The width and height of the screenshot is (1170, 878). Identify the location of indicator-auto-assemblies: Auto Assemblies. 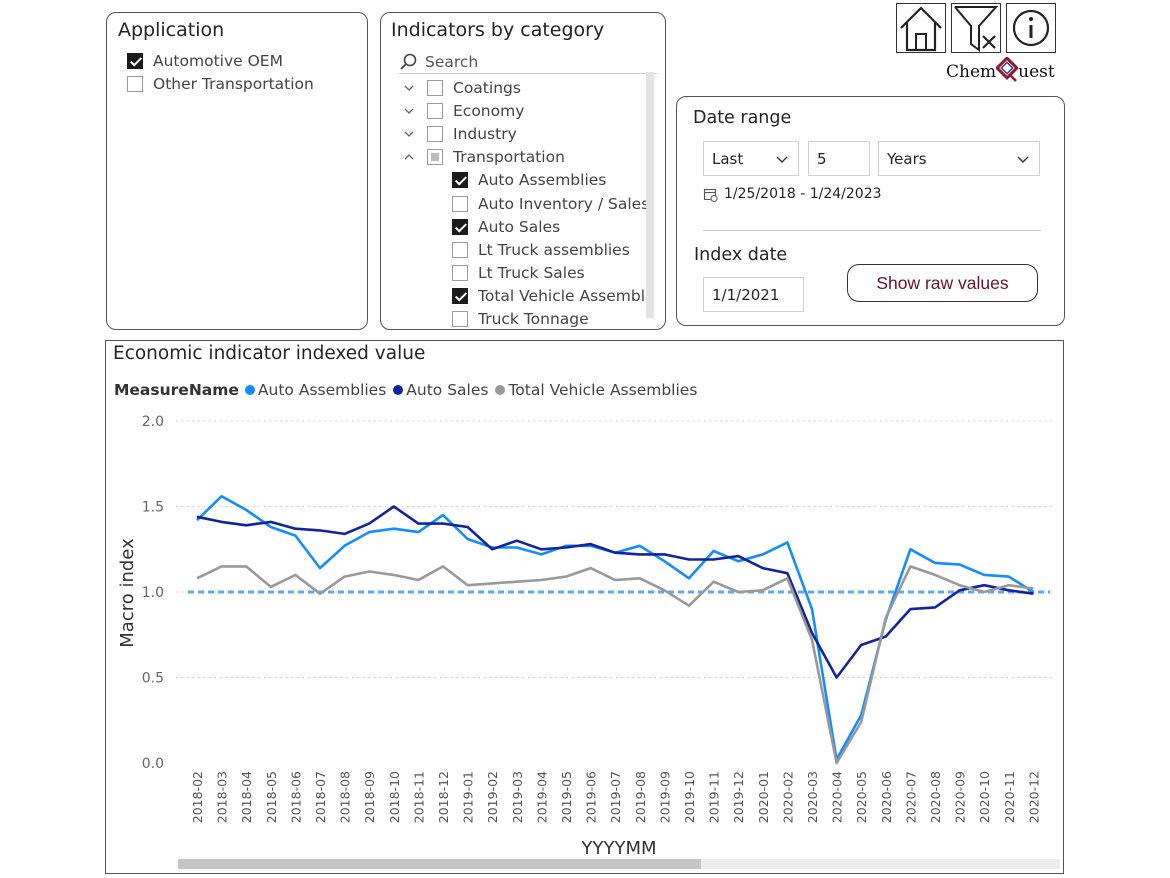
(529, 180).